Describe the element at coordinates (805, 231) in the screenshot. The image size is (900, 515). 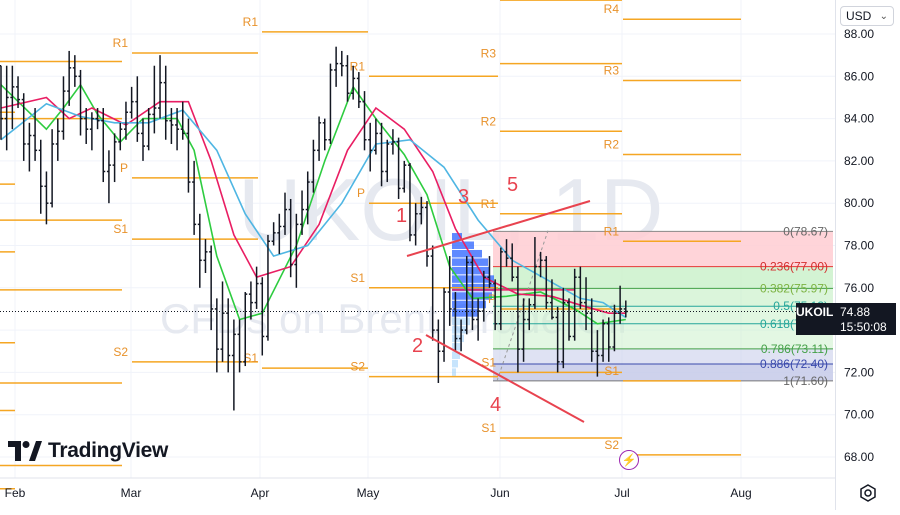
I see `fib-level-label: 0(78.67)` at that location.